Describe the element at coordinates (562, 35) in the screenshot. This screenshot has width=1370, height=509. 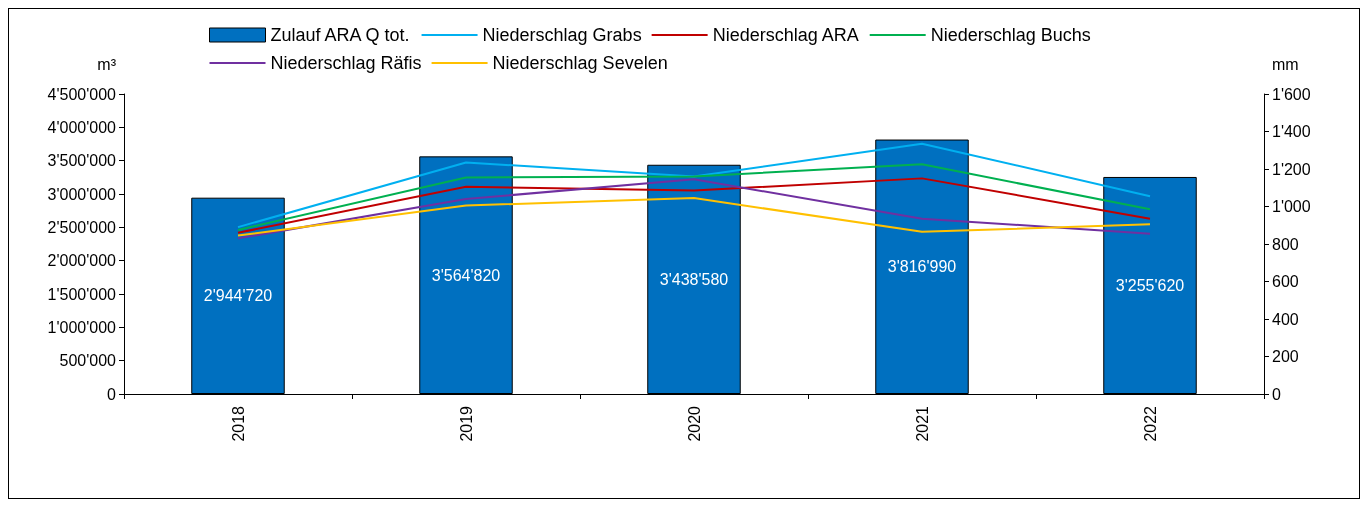
I see `legend-label: Niederschlag Grabs` at that location.